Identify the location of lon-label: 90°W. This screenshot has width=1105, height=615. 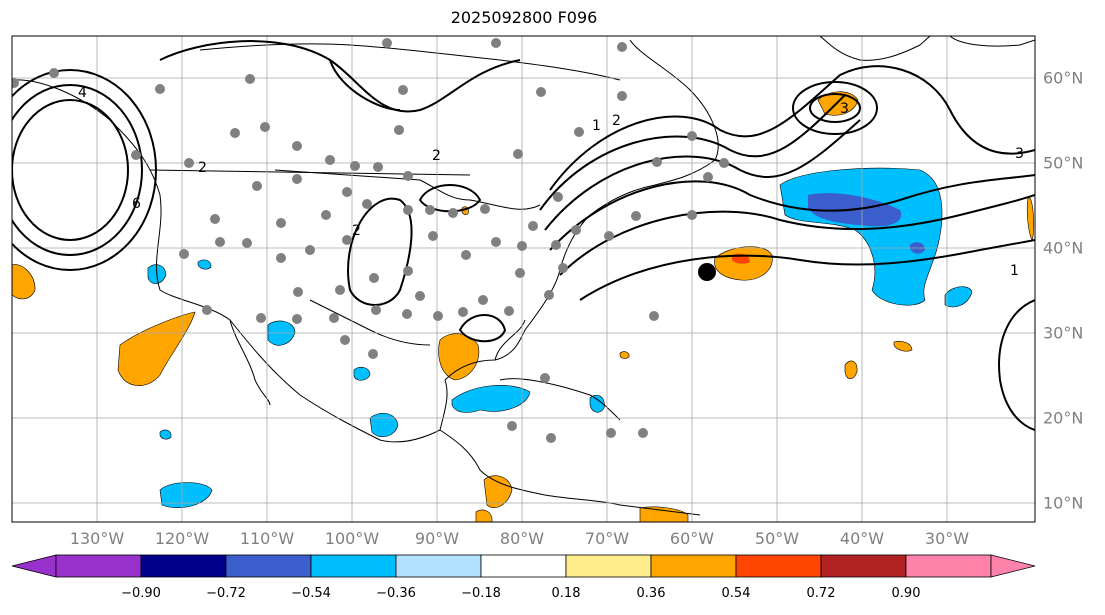
(437, 538).